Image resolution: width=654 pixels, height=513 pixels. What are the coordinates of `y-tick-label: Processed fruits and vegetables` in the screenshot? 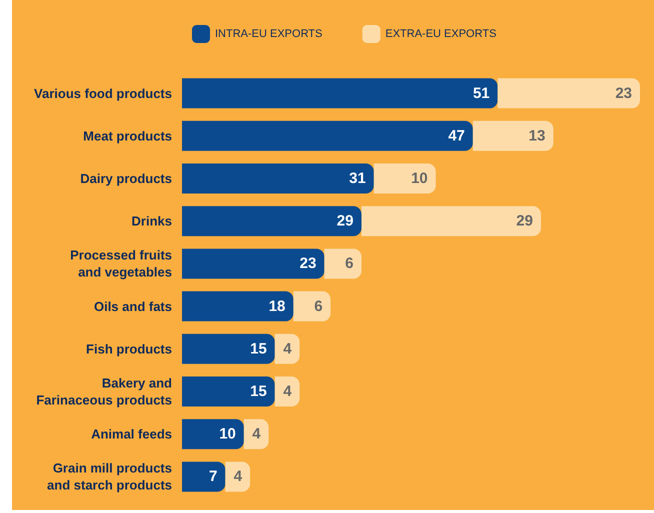 It's located at (121, 264).